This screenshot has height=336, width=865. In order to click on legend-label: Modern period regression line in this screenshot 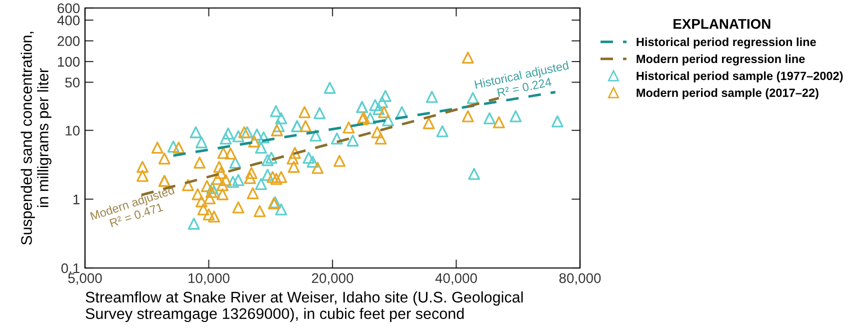, I will do `click(720, 60)`.